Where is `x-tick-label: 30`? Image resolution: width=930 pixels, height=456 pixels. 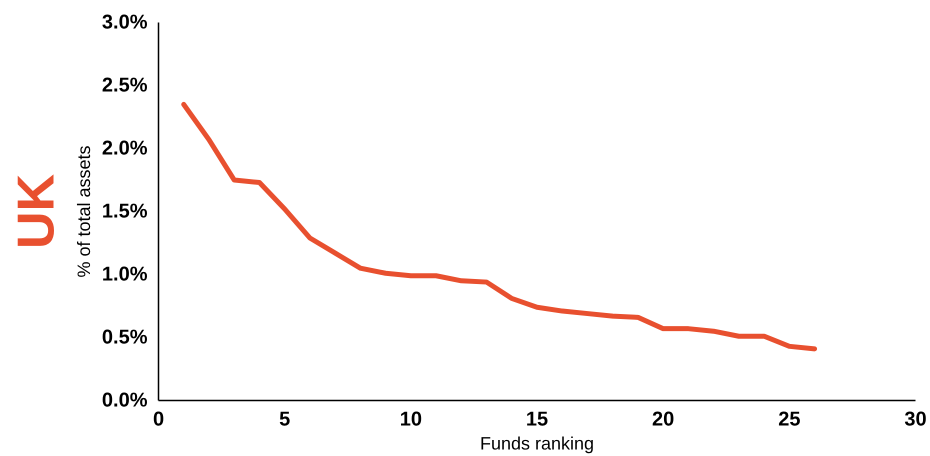
x-tick-label: 30 is located at coordinates (915, 419).